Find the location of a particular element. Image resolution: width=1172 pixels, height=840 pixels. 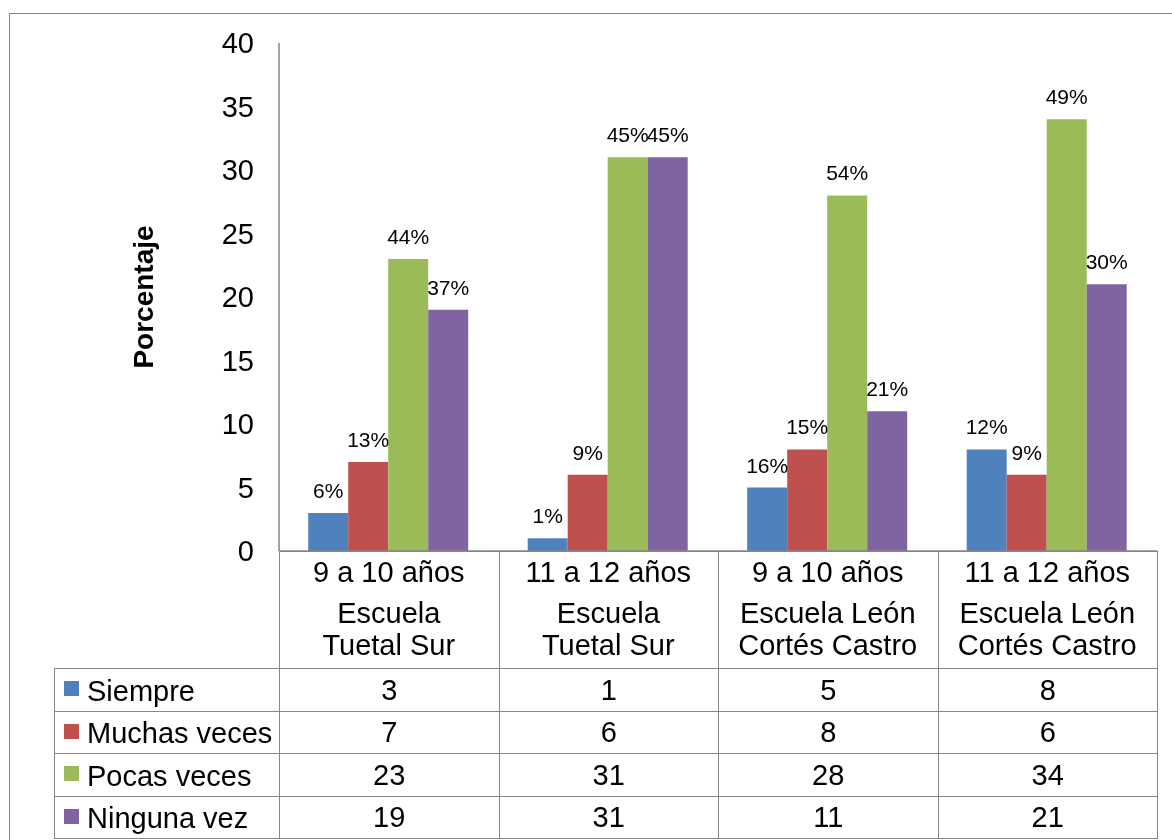

y-tick-label: 40 is located at coordinates (237, 43).